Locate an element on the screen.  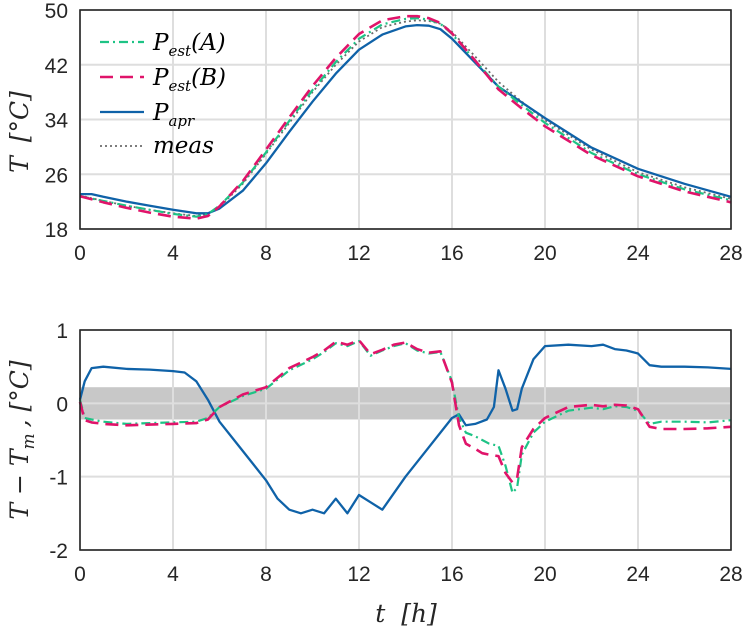
legend-a-main: P is located at coordinates (160, 43).